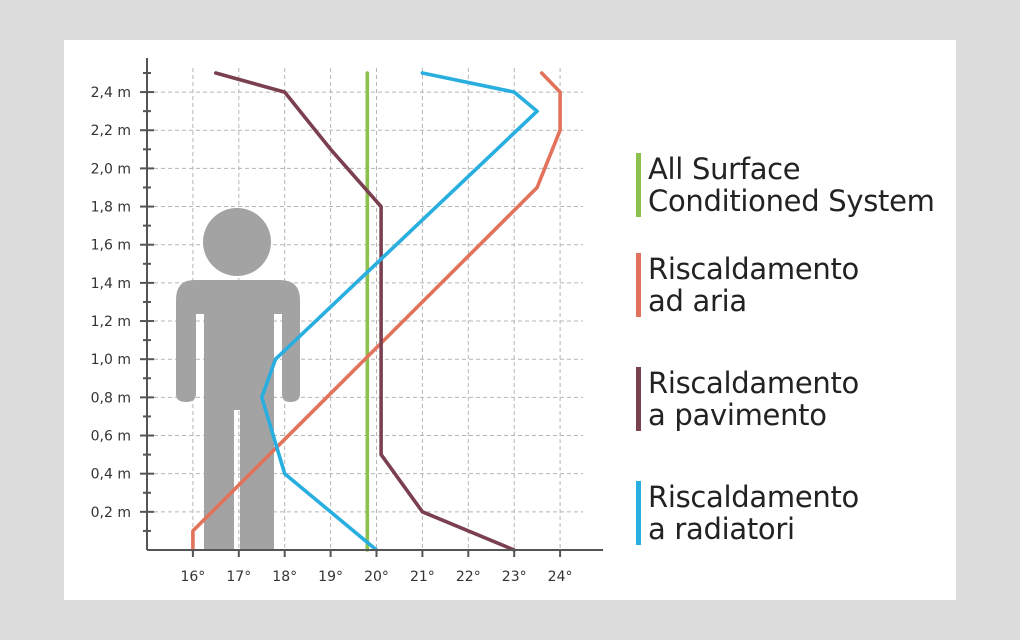 This screenshot has width=1020, height=640. What do you see at coordinates (284, 577) in the screenshot?
I see `x-tick-label: 18°` at bounding box center [284, 577].